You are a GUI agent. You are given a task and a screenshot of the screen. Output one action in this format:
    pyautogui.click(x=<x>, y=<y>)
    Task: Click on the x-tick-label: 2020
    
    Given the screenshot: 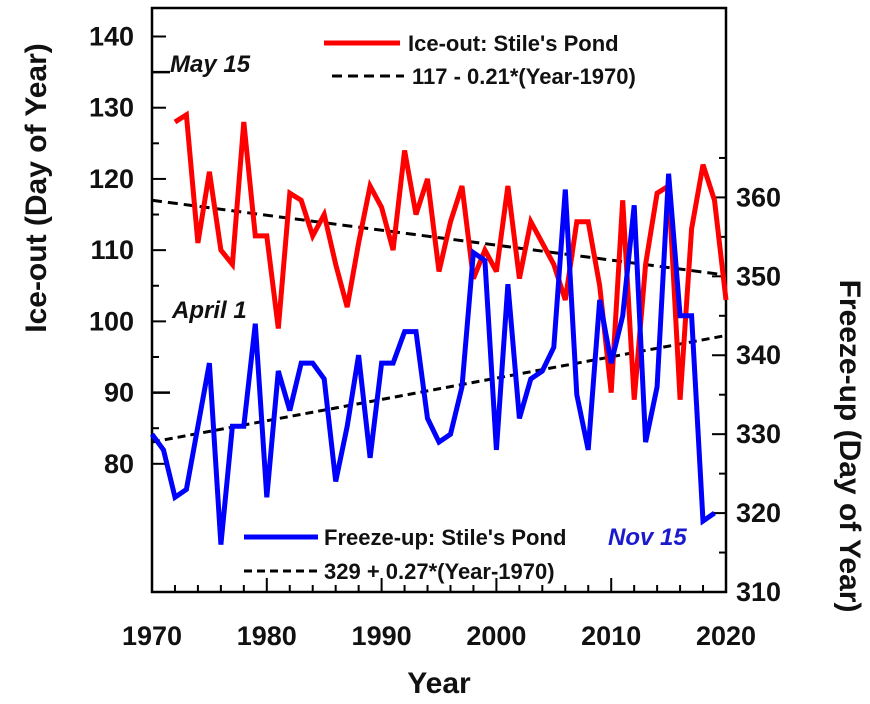 What is the action you would take?
    pyautogui.click(x=726, y=636)
    